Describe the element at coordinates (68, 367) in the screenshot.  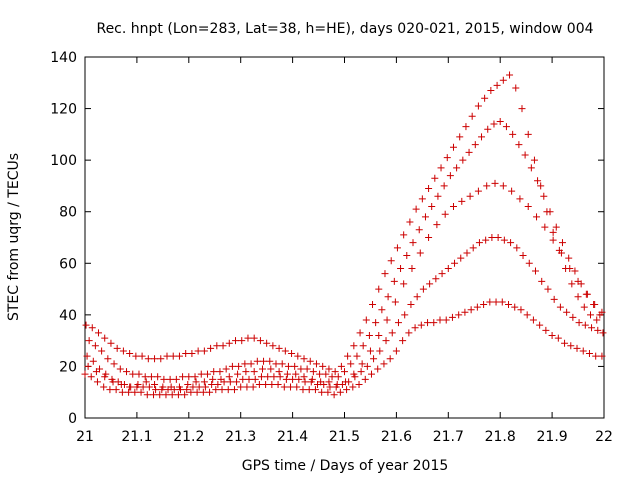
I see `y-tick-label: 20` at that location.